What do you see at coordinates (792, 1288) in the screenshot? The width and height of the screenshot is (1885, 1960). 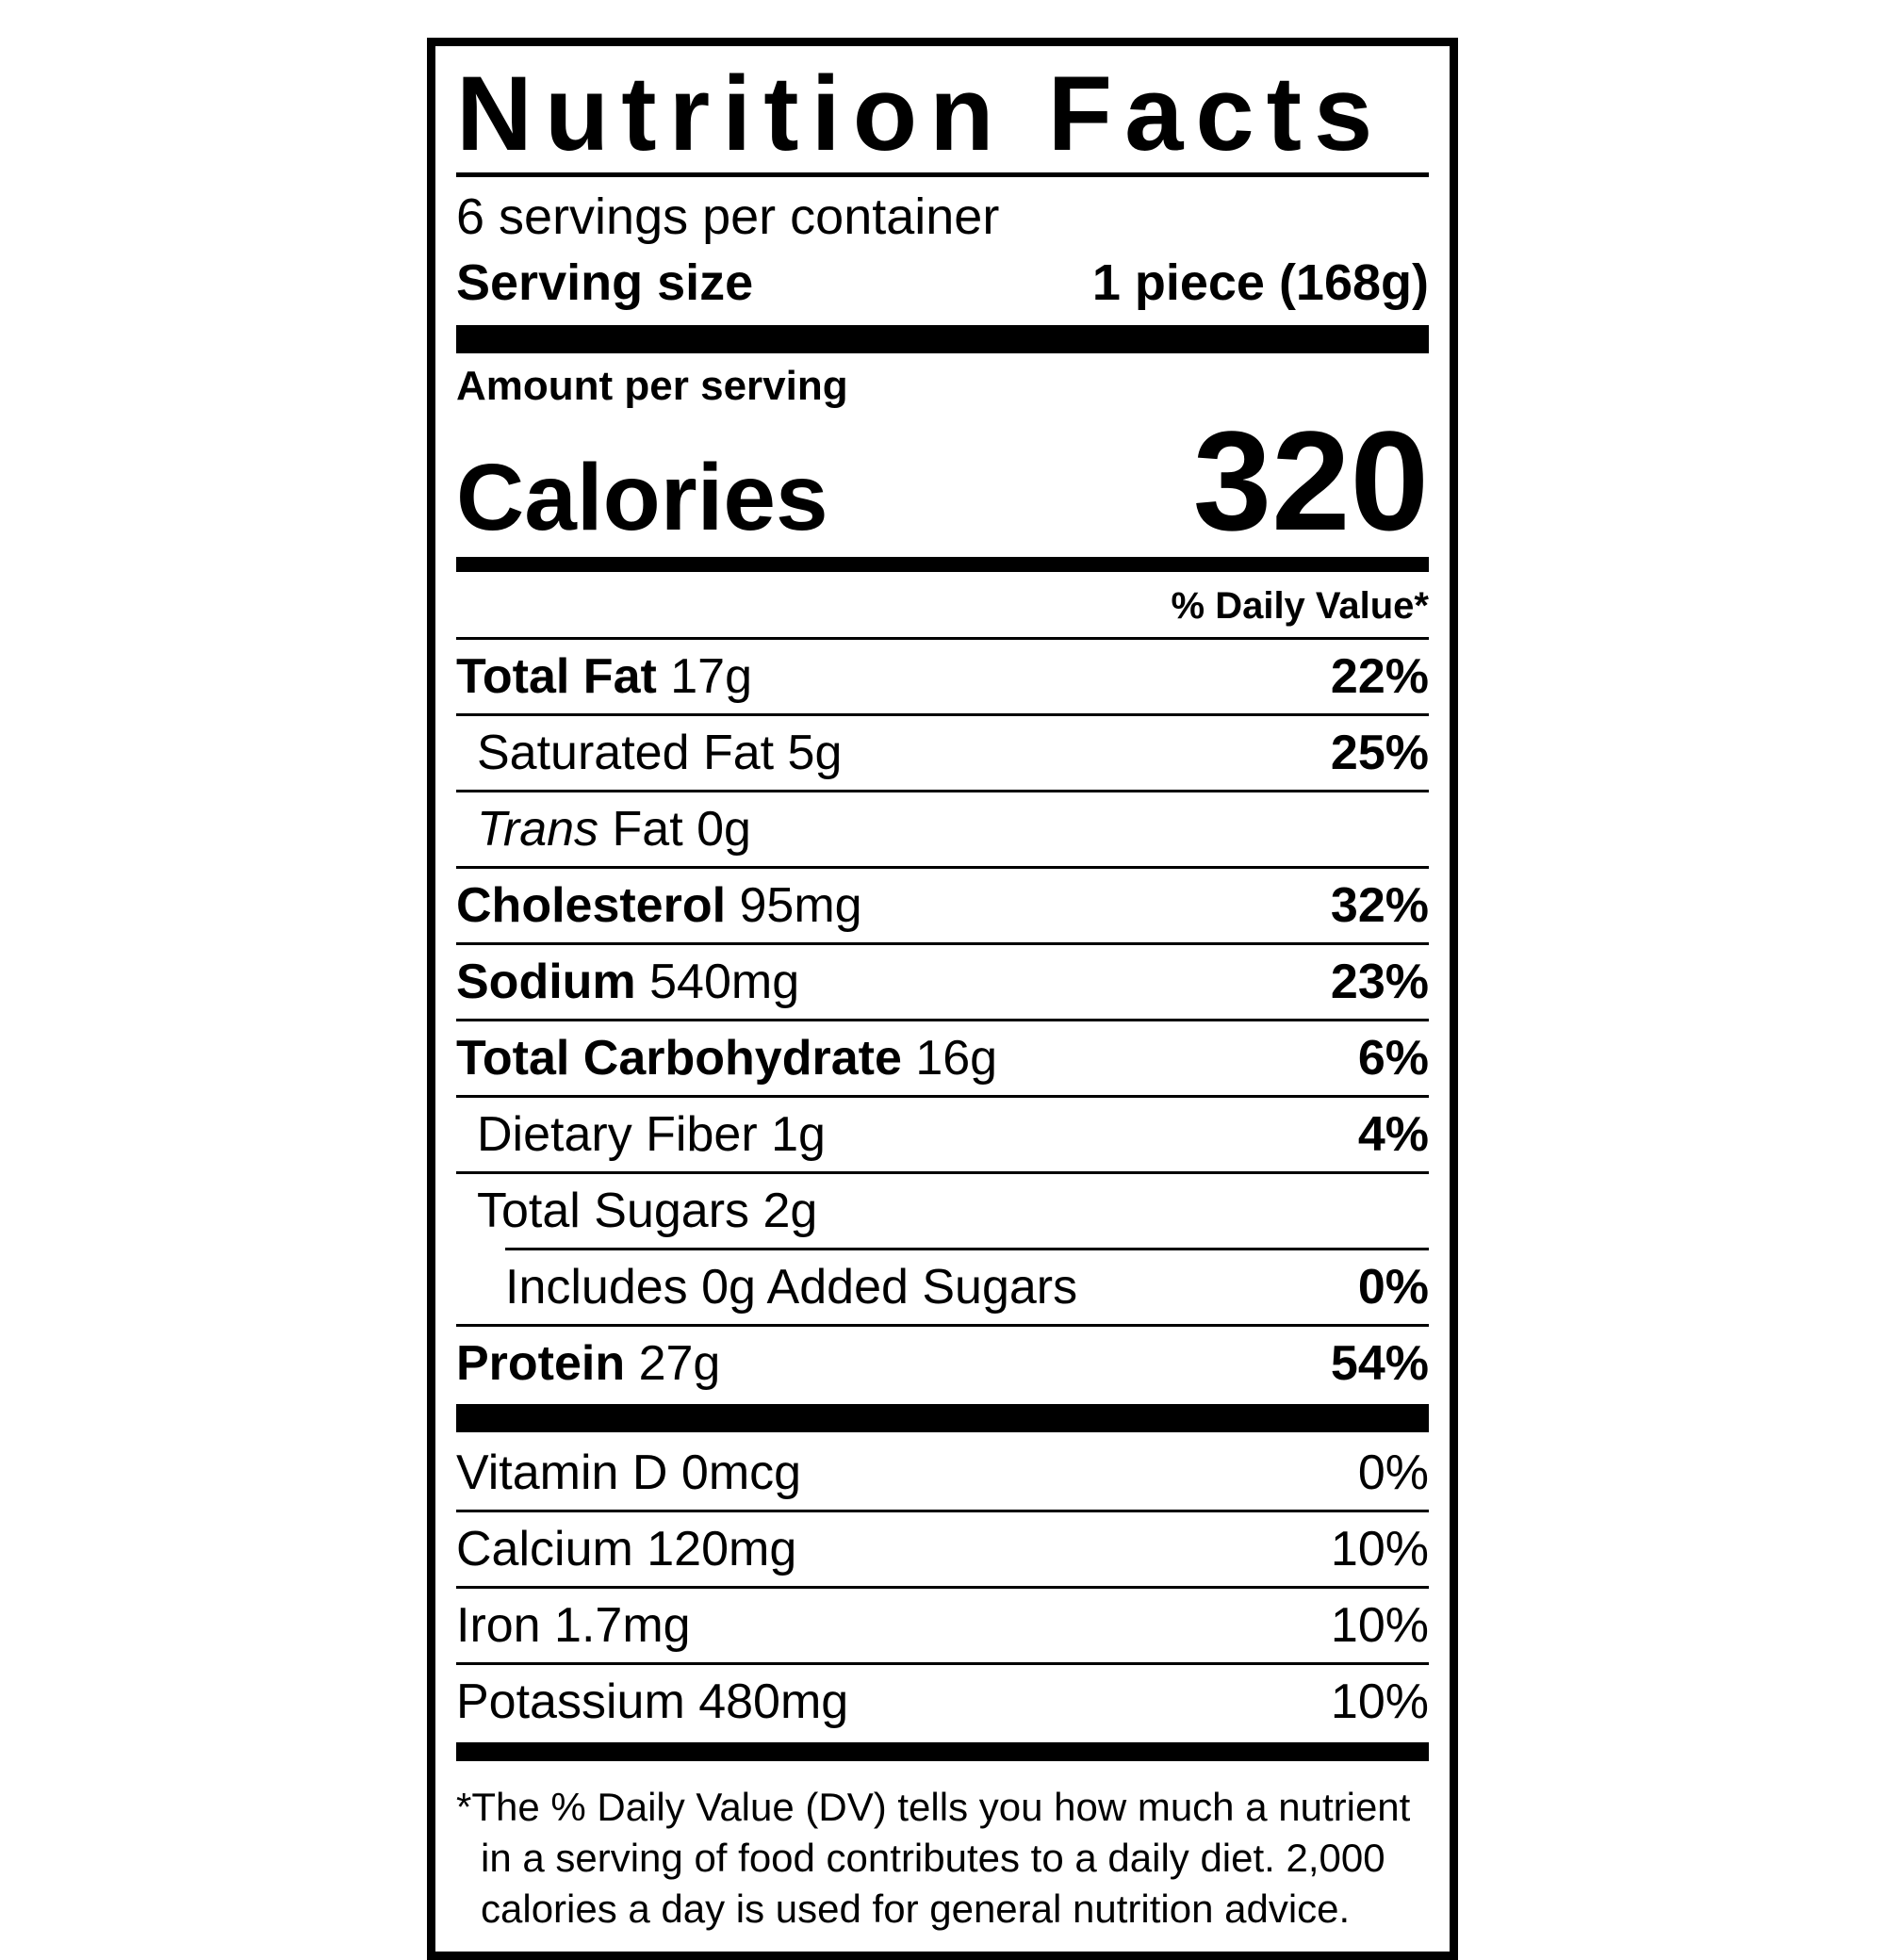 I see `nutrient-name: Includes 0g Added Sugars` at bounding box center [792, 1288].